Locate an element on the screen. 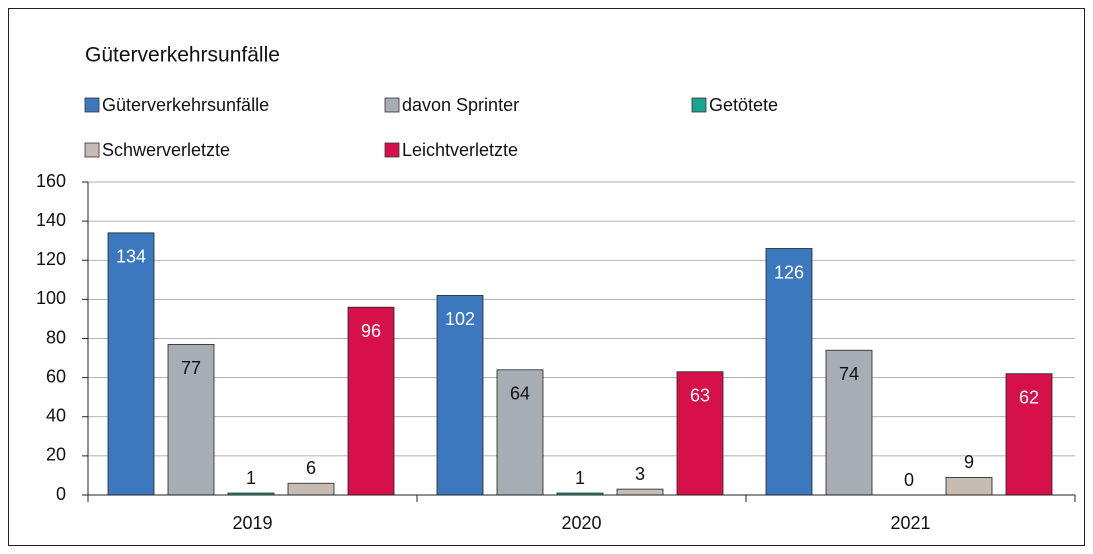  data-label: 62 is located at coordinates (1029, 397).